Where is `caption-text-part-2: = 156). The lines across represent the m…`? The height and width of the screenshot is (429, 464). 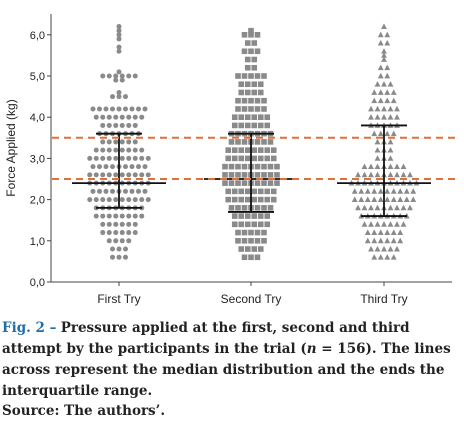 caption-text-part-2: = 156). The lines across represent the m… is located at coordinates (226, 370).